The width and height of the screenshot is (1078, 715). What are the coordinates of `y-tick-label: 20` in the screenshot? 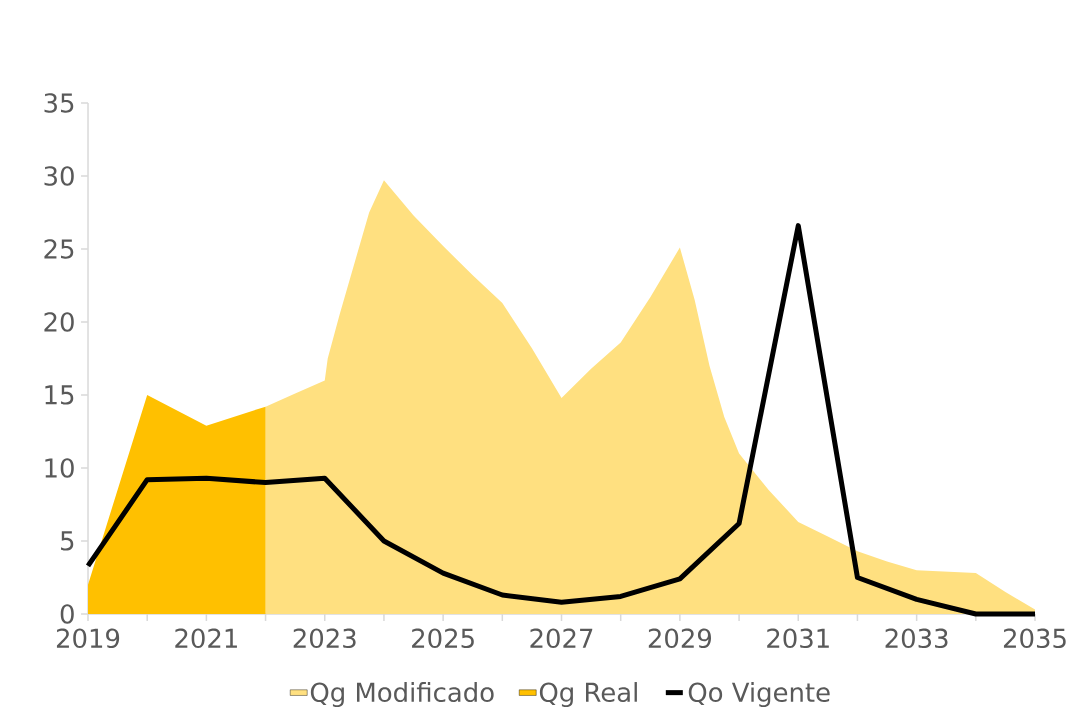 It's located at (59, 322).